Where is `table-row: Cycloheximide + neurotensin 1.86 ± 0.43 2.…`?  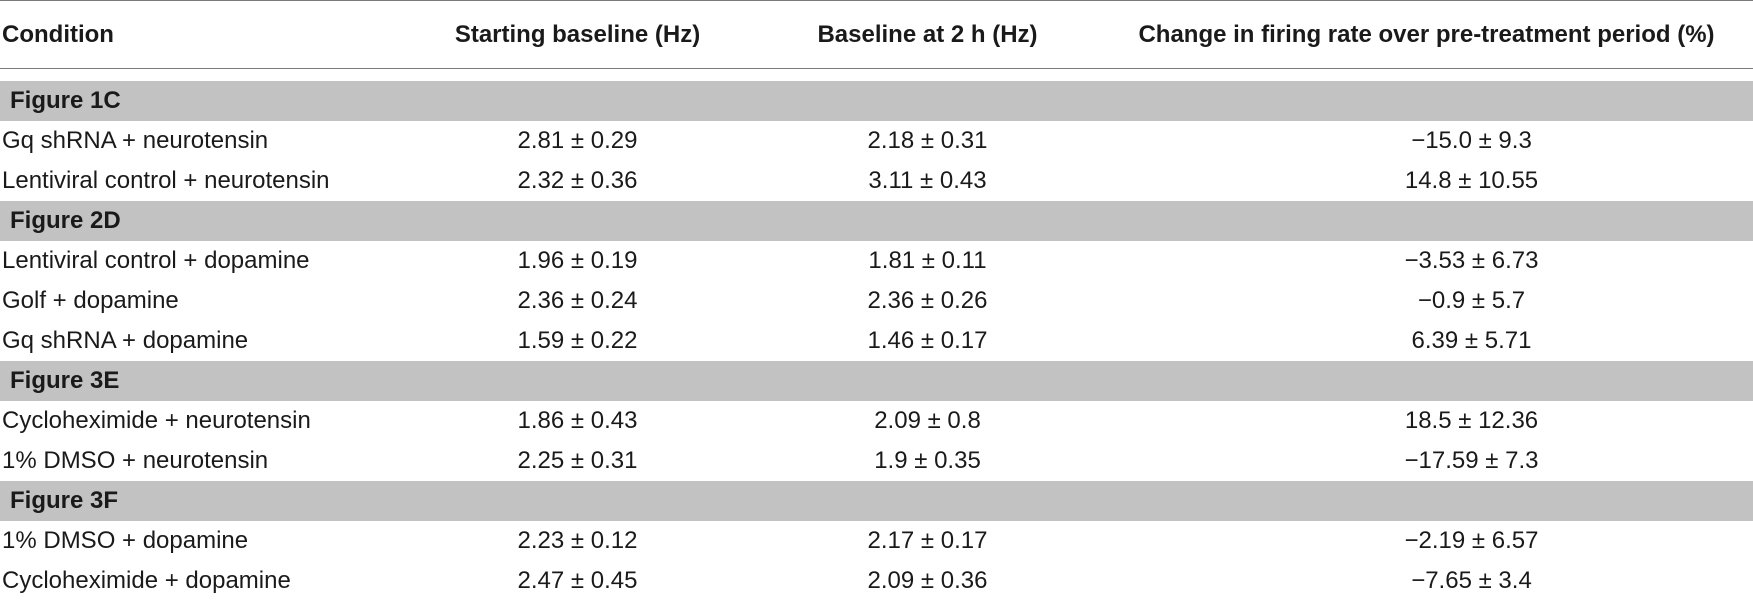 table-row: Cycloheximide + neurotensin 1.86 ± 0.43 2.… is located at coordinates (876, 421).